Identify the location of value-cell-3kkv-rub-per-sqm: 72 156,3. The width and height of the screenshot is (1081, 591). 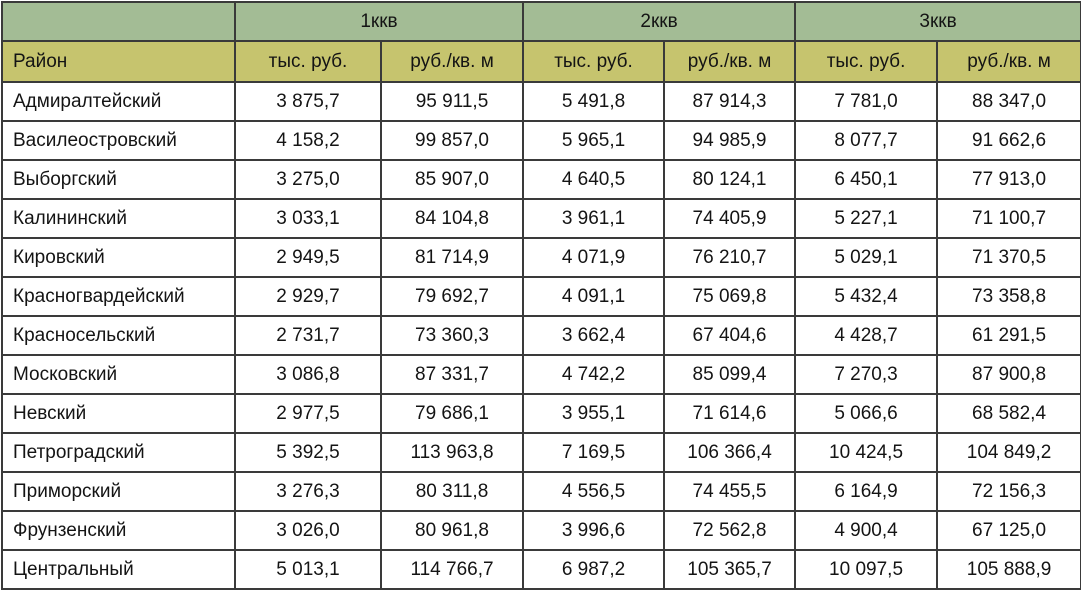
(1008, 491).